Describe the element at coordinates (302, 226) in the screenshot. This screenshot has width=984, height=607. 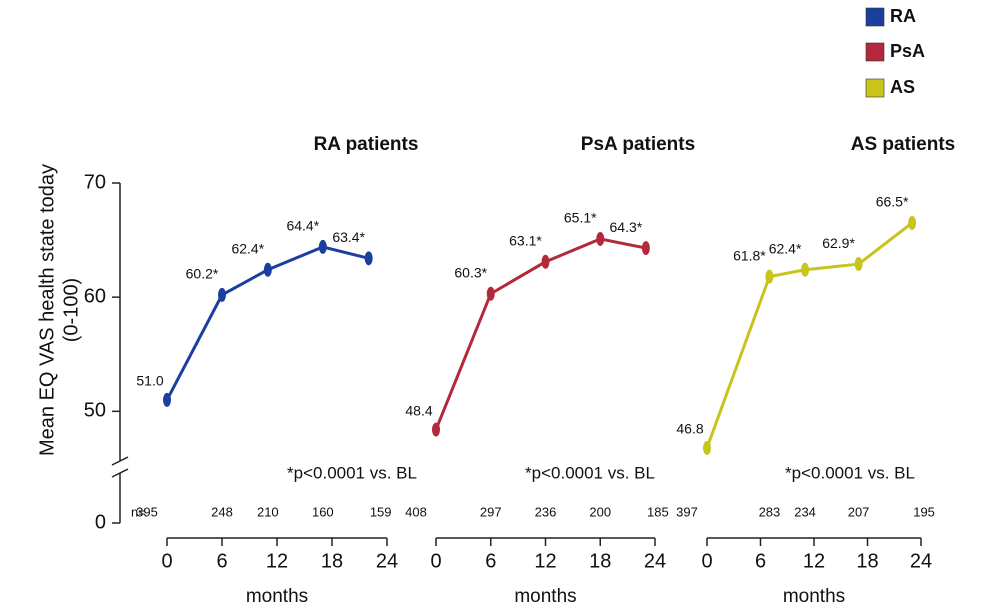
I see `data-label: 64.4*` at that location.